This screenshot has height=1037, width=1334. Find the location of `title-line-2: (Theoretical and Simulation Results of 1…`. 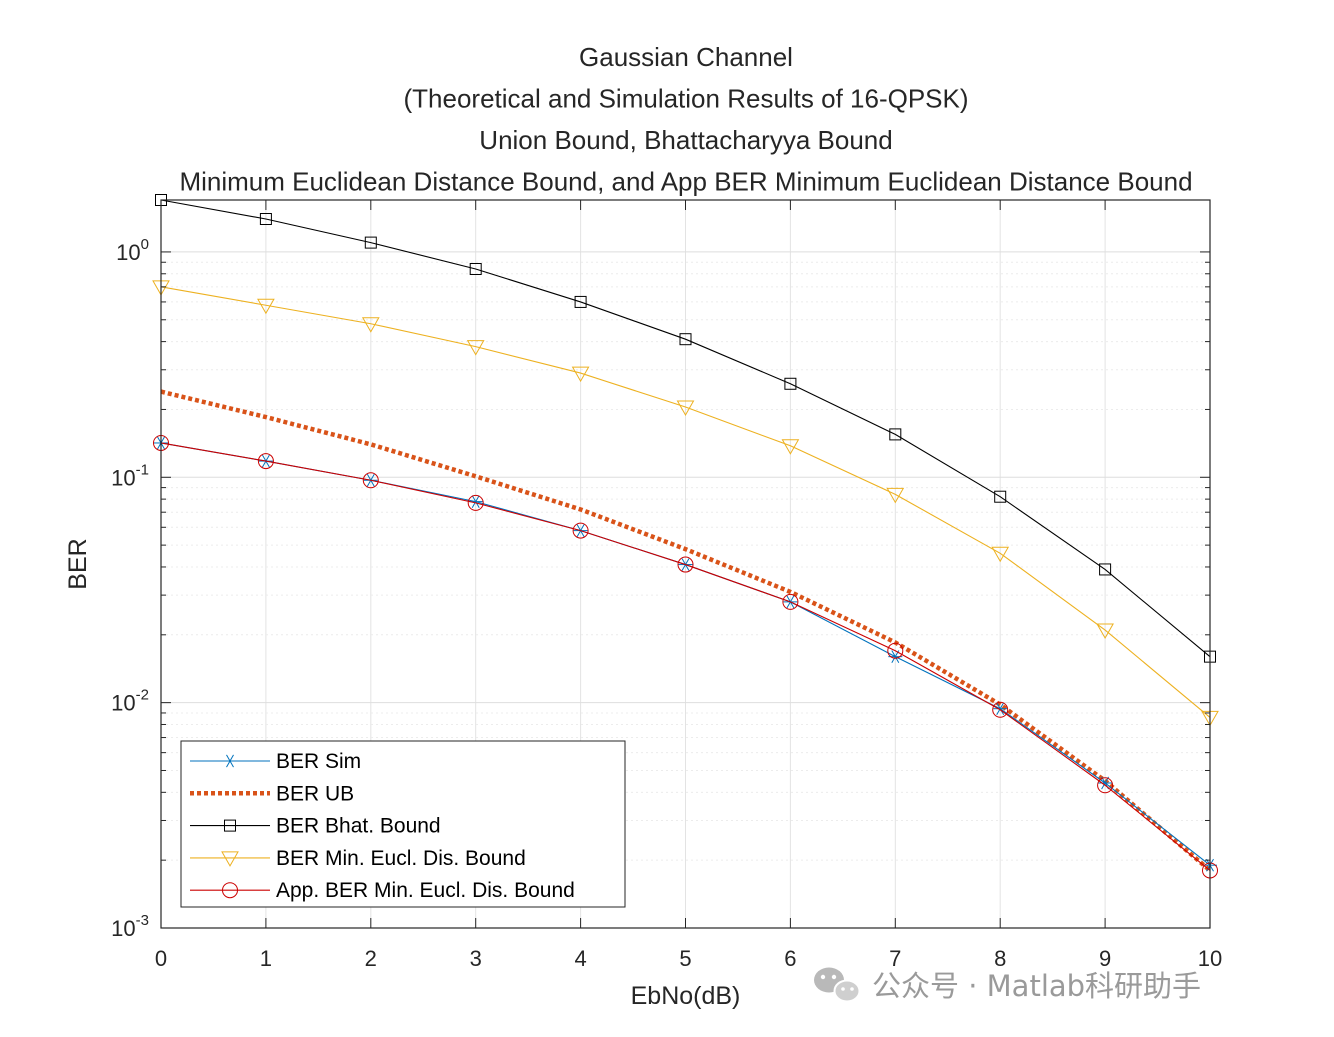

title-line-2: (Theoretical and Simulation Results of 1… is located at coordinates (685, 99).